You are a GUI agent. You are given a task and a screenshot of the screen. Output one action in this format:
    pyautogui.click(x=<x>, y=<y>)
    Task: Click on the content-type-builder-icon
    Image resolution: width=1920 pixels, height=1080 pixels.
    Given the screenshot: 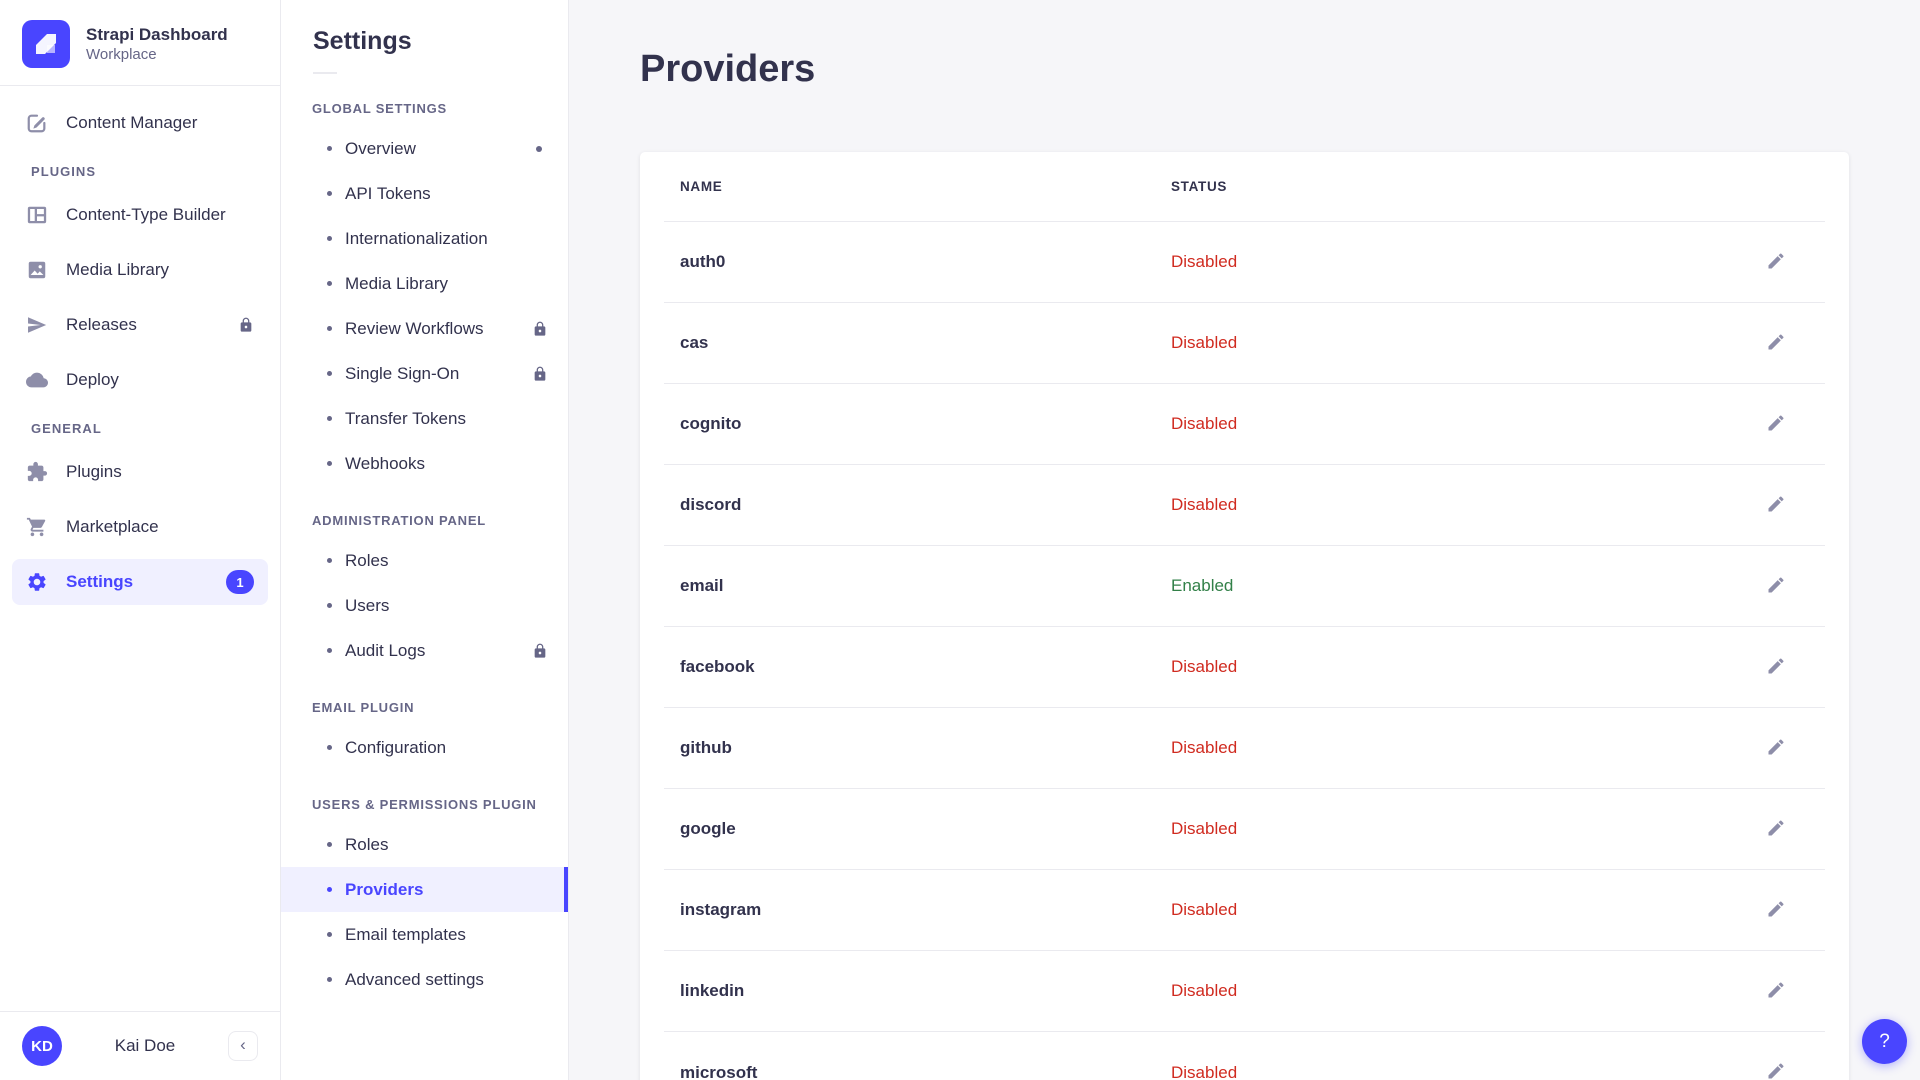 What is the action you would take?
    pyautogui.click(x=37, y=215)
    